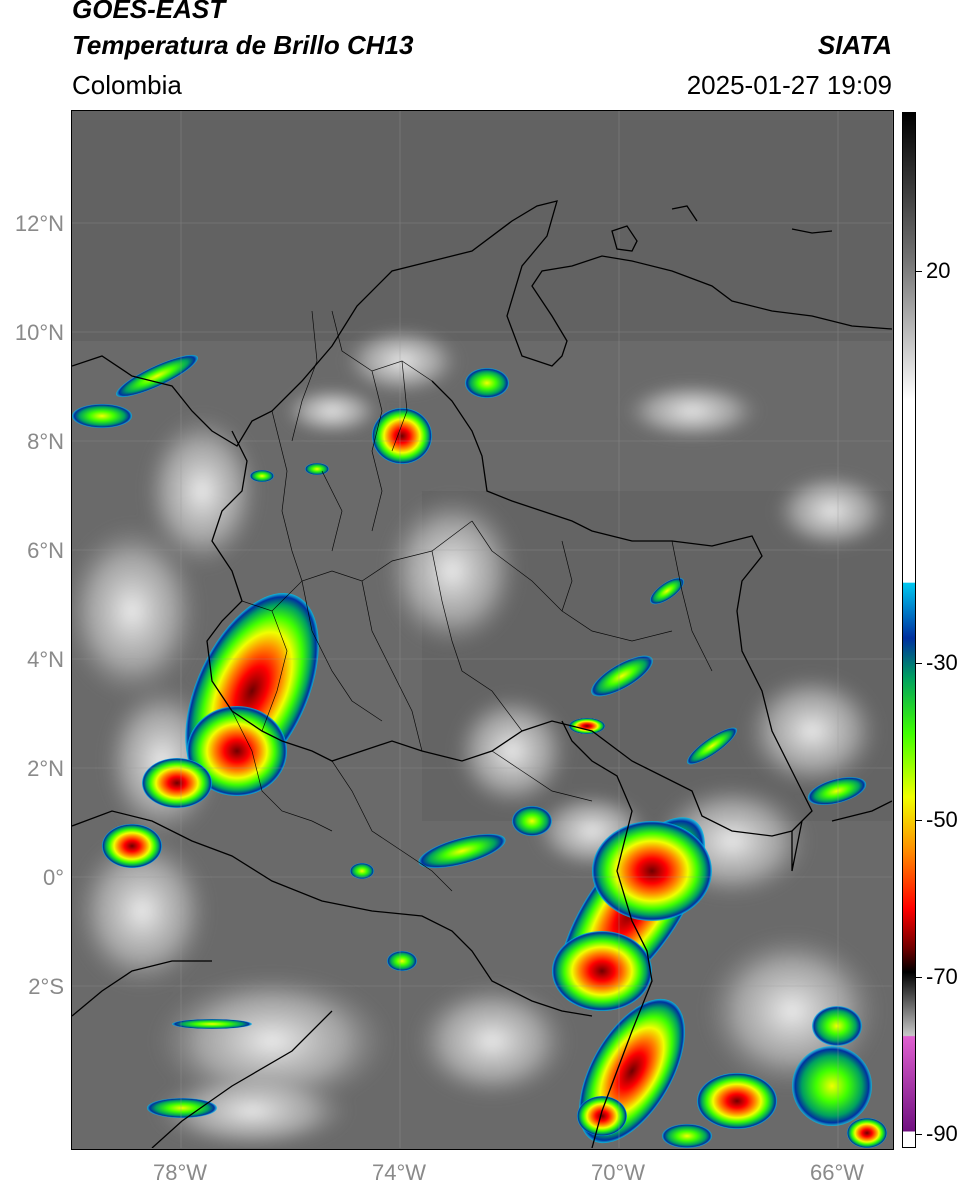  Describe the element at coordinates (909, 630) in the screenshot. I see `colorbar` at that location.